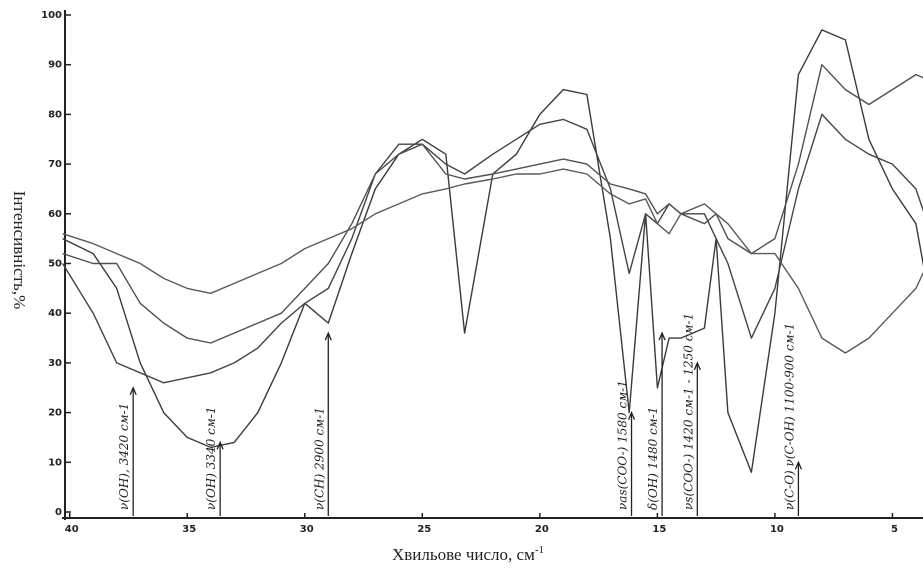 The image size is (923, 569). What do you see at coordinates (653, 458) in the screenshot?
I see `annotation-label: δ(OH) 1480 см-1` at bounding box center [653, 458].